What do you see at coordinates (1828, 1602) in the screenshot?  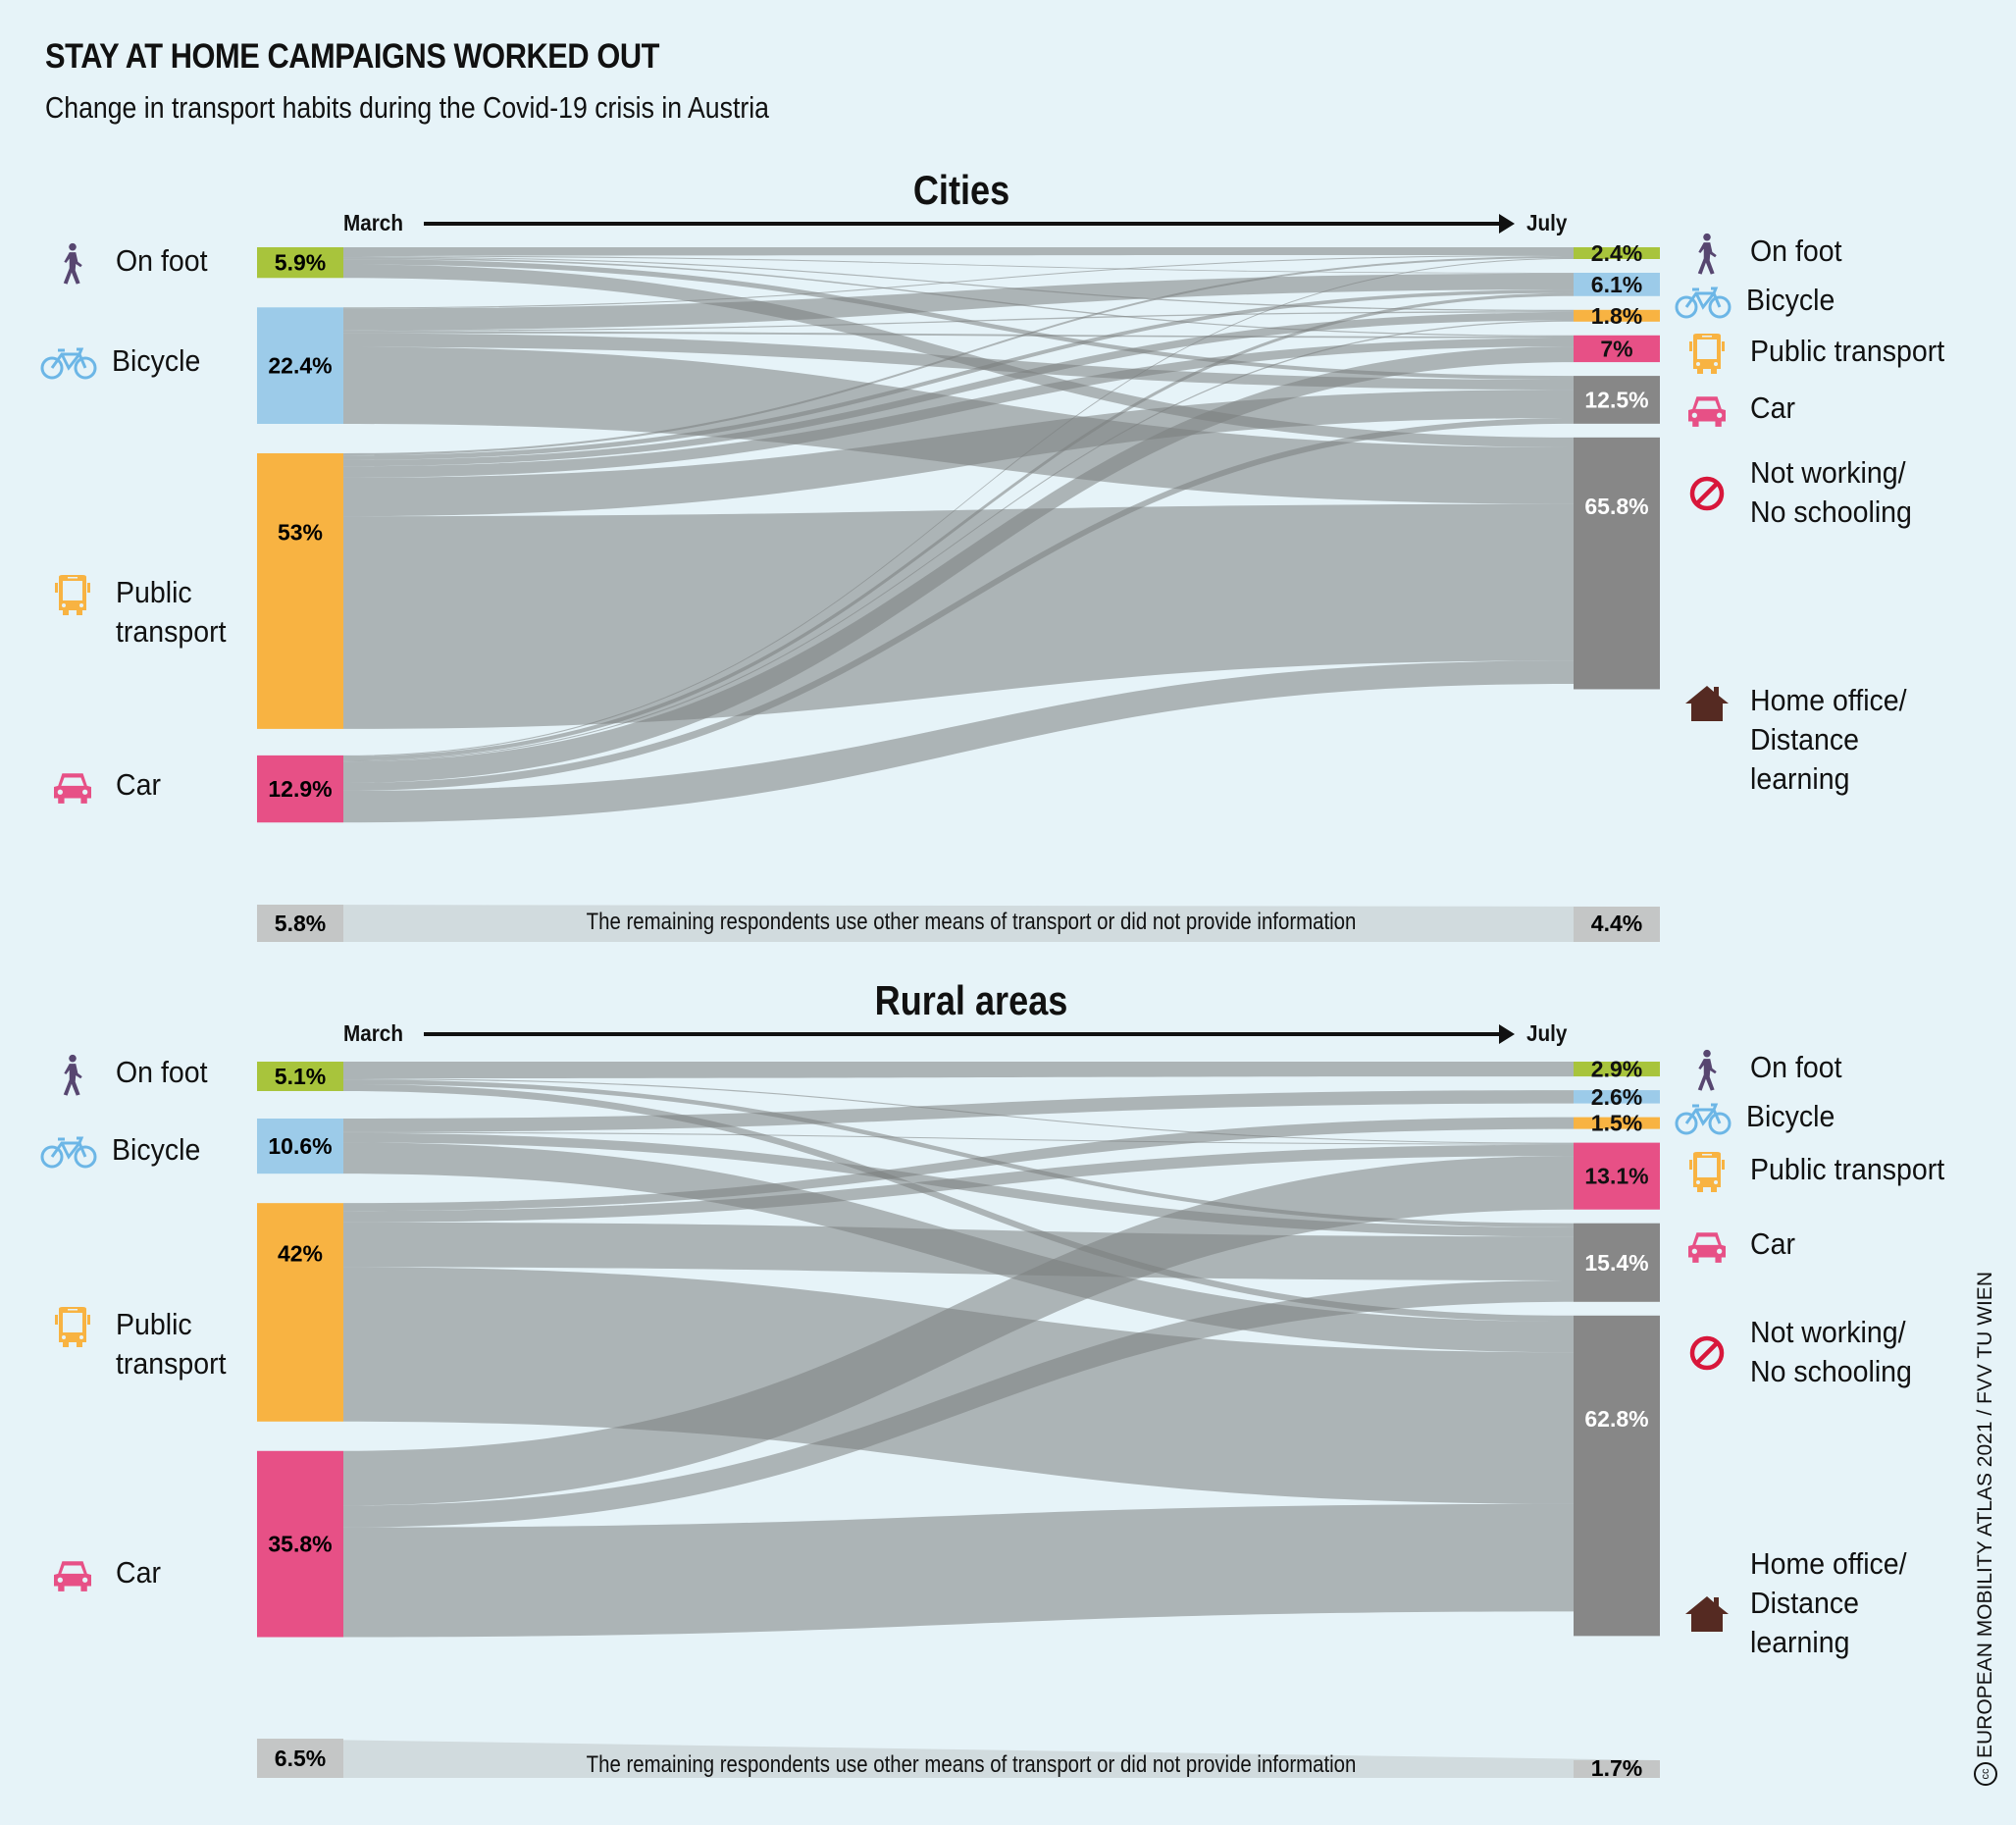 I see `legend-label: Home office/ Distance learning` at bounding box center [1828, 1602].